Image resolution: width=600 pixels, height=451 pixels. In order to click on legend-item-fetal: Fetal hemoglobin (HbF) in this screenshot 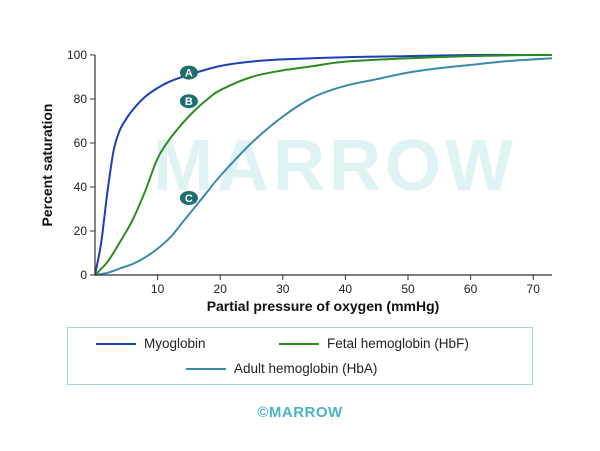, I will do `click(374, 343)`.